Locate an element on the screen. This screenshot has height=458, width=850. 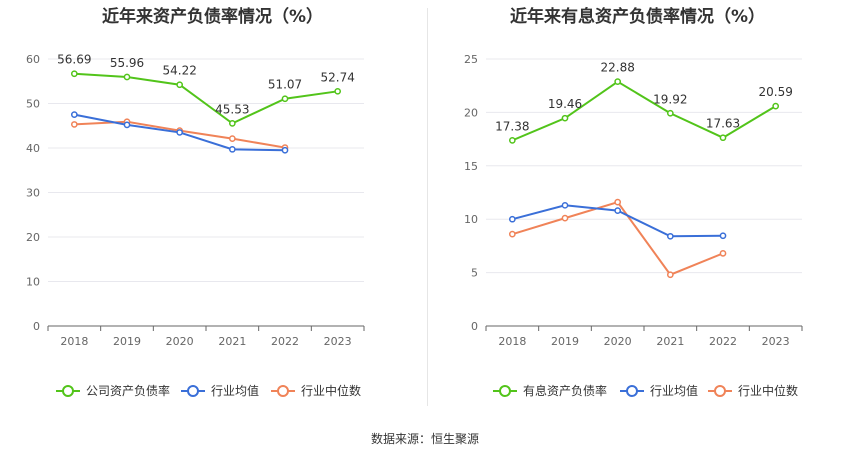
data-label: 51.07 is located at coordinates (285, 85).